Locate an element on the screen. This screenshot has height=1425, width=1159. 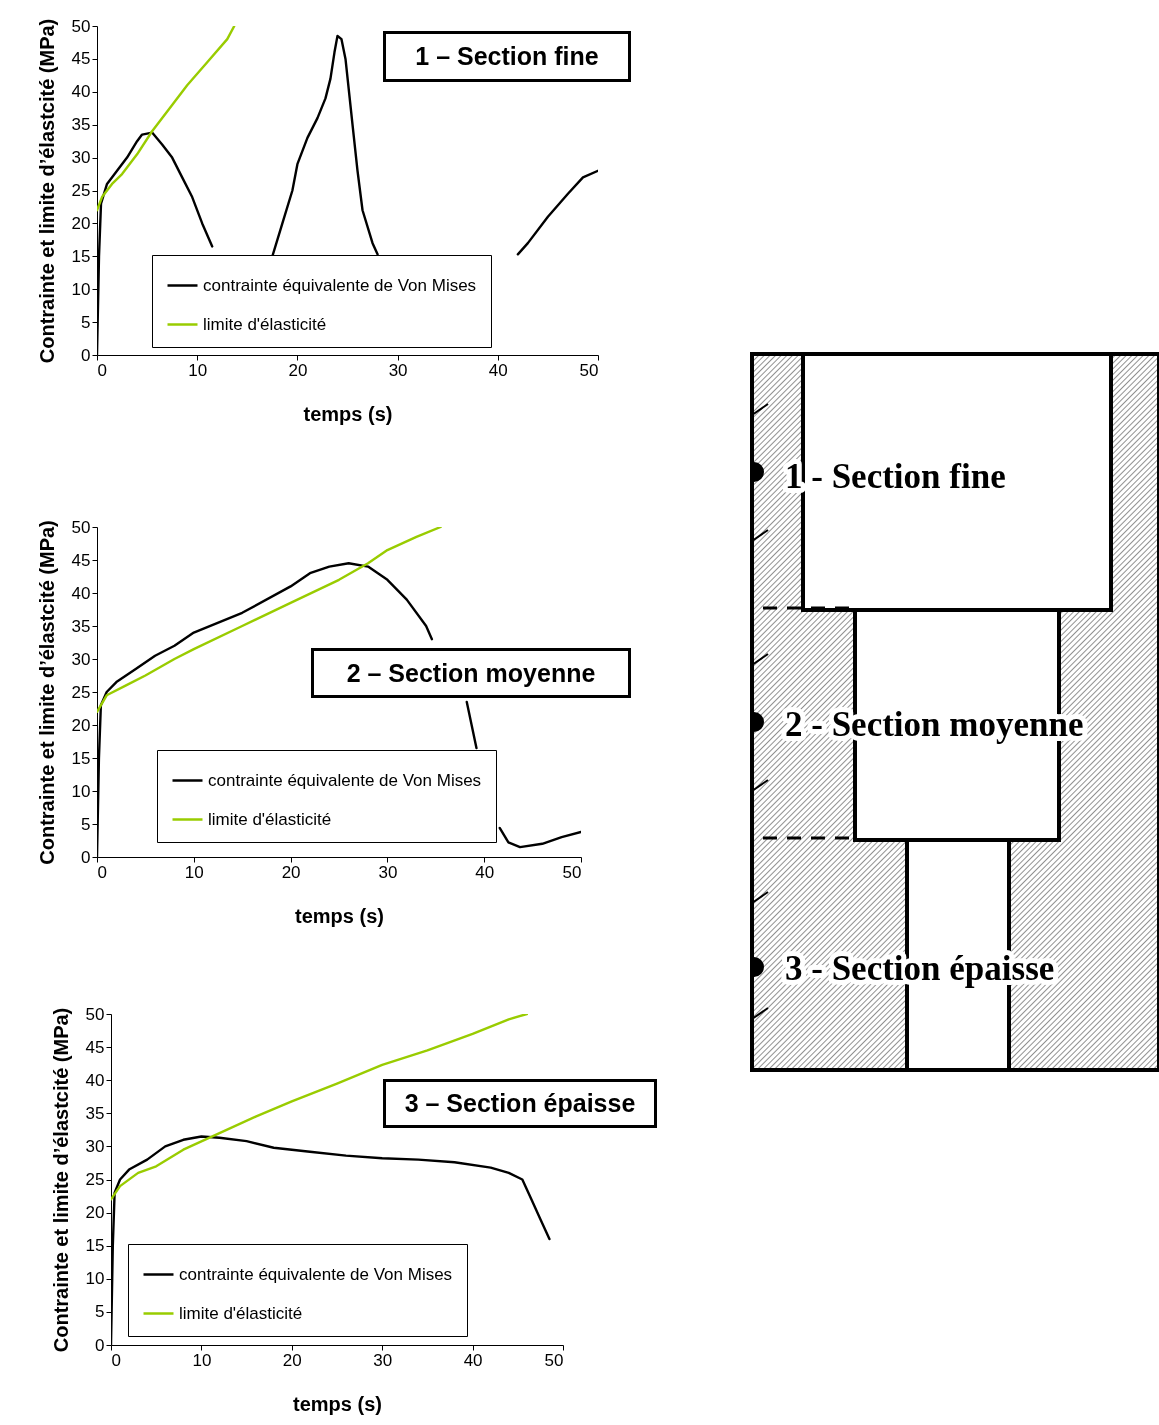
text: 1 - Section fine is located at coordinates (895, 476).